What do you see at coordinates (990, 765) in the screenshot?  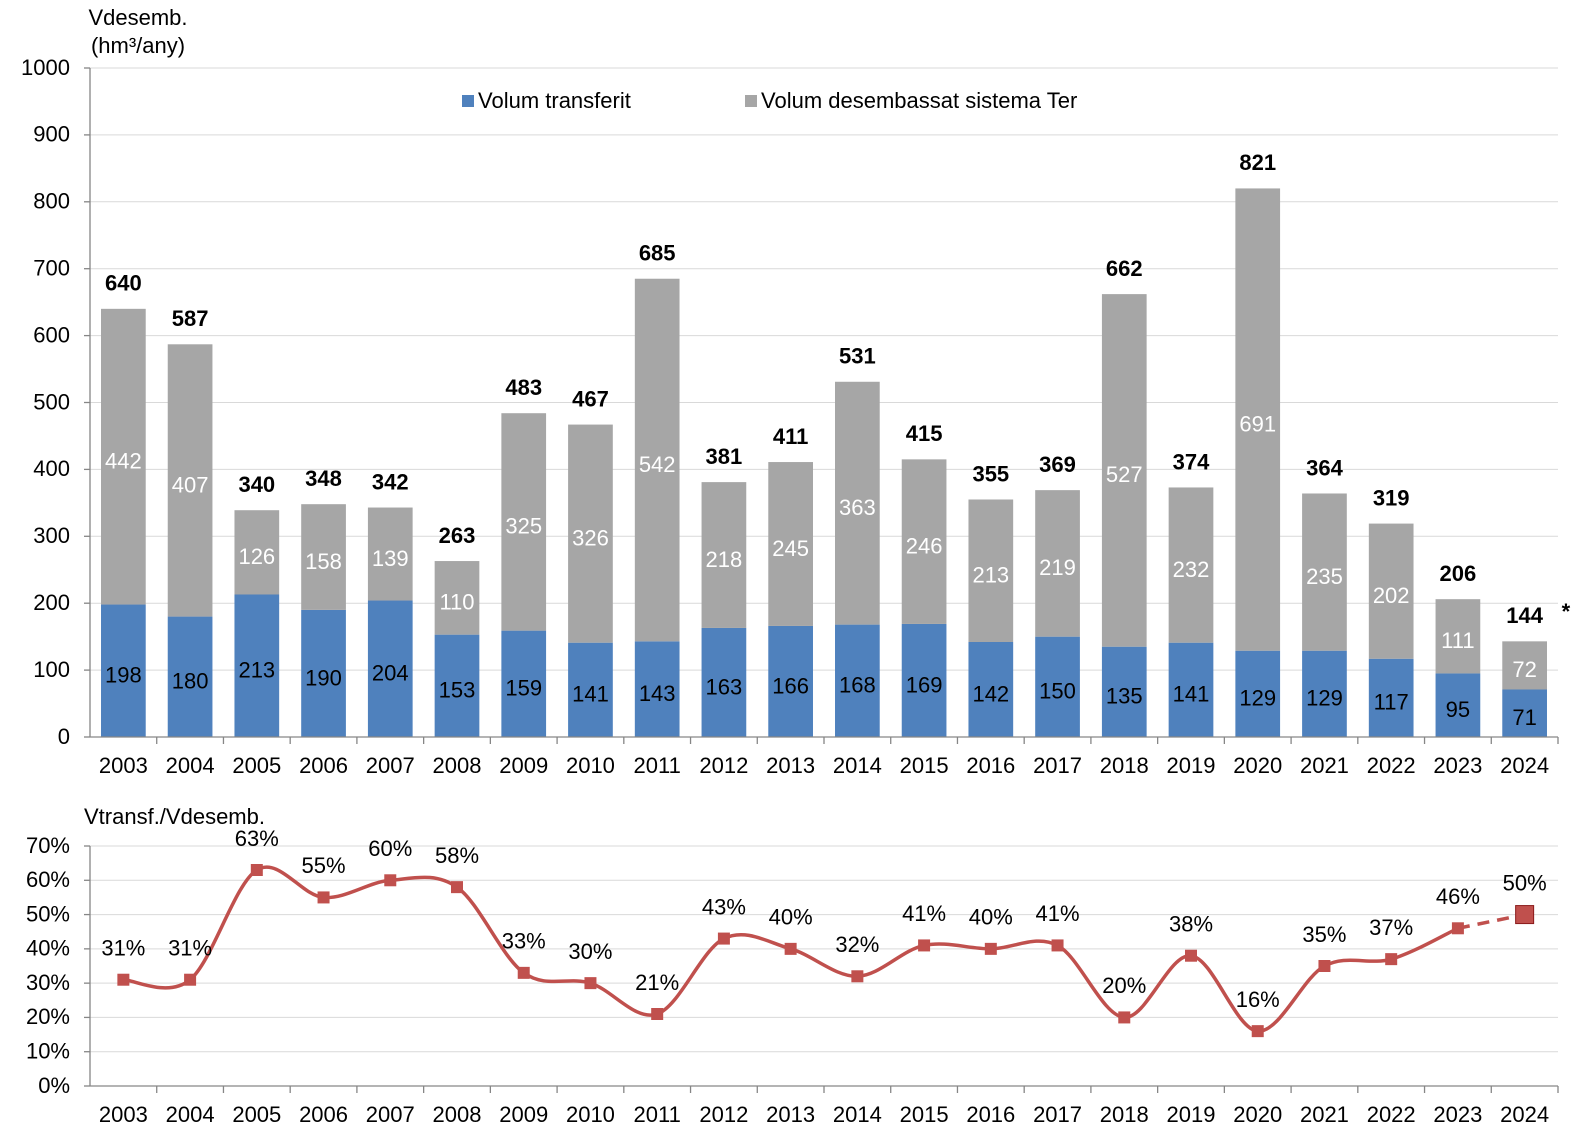 I see `x-tick-label: 2016` at bounding box center [990, 765].